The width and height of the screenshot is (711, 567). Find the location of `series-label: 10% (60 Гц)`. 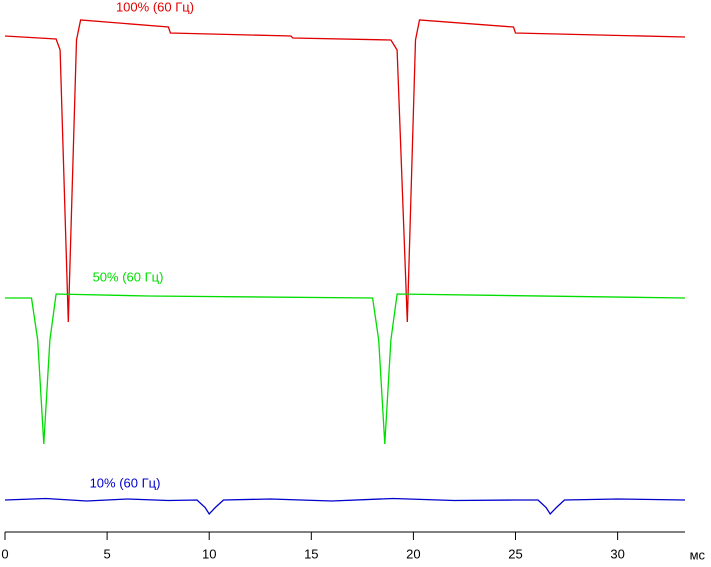

series-label: 10% (60 Гц) is located at coordinates (125, 482).